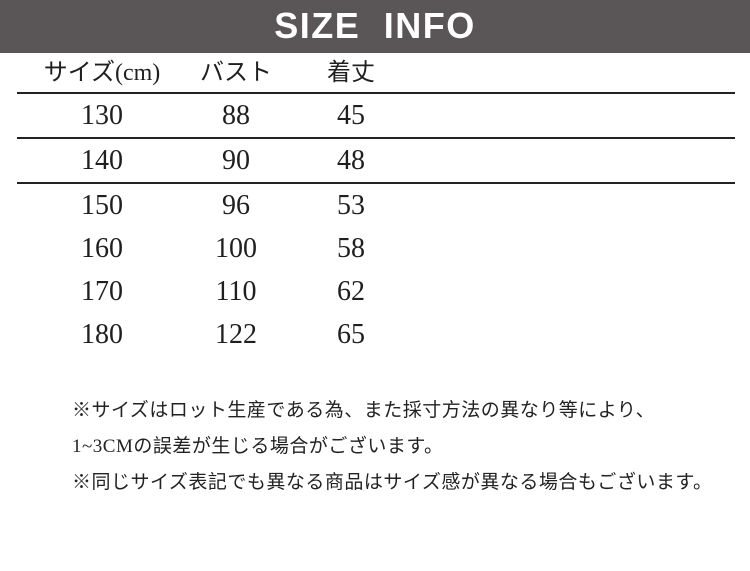 This screenshot has width=750, height=571. Describe the element at coordinates (376, 73) in the screenshot. I see `table-header-row: サイズ(cm) バスト 着丈` at that location.